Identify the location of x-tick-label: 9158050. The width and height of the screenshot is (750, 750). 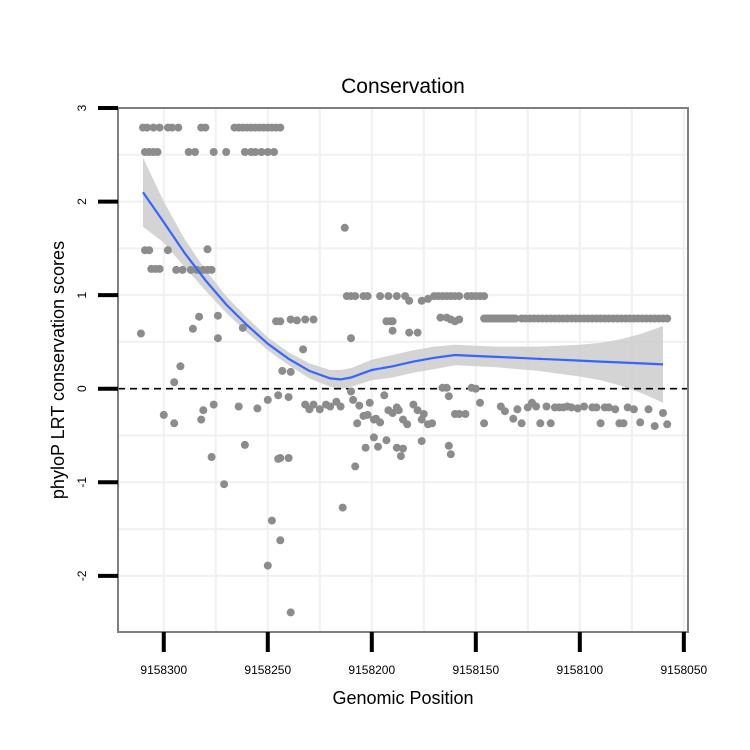
(683, 670).